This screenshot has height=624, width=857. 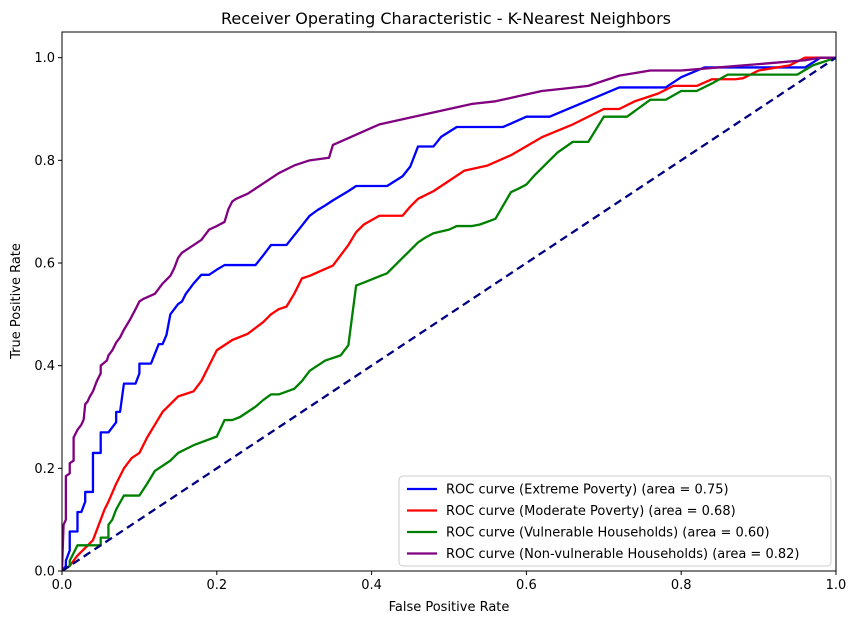 I want to click on y-tick-label: 0.8, so click(x=44, y=161).